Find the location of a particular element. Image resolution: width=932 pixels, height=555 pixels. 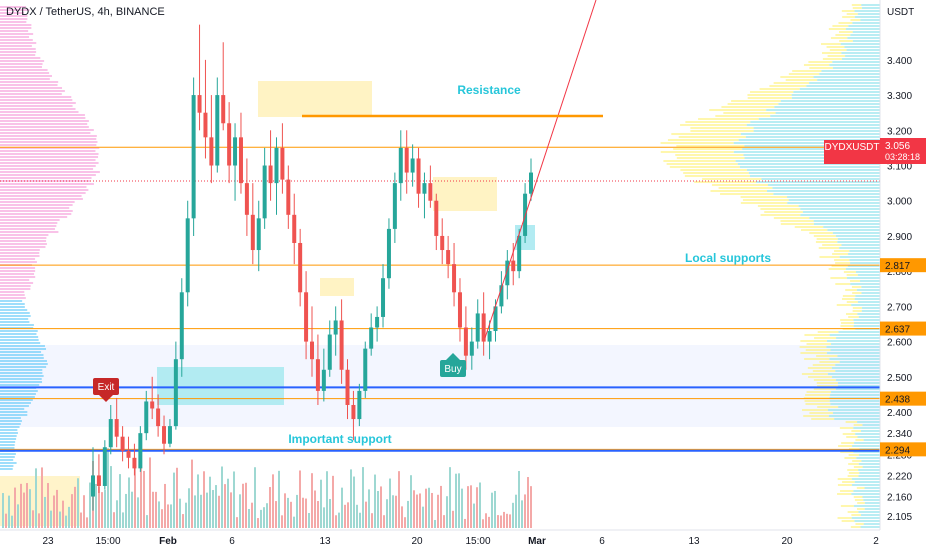

level-tag-label: 2.294 is located at coordinates (897, 450).